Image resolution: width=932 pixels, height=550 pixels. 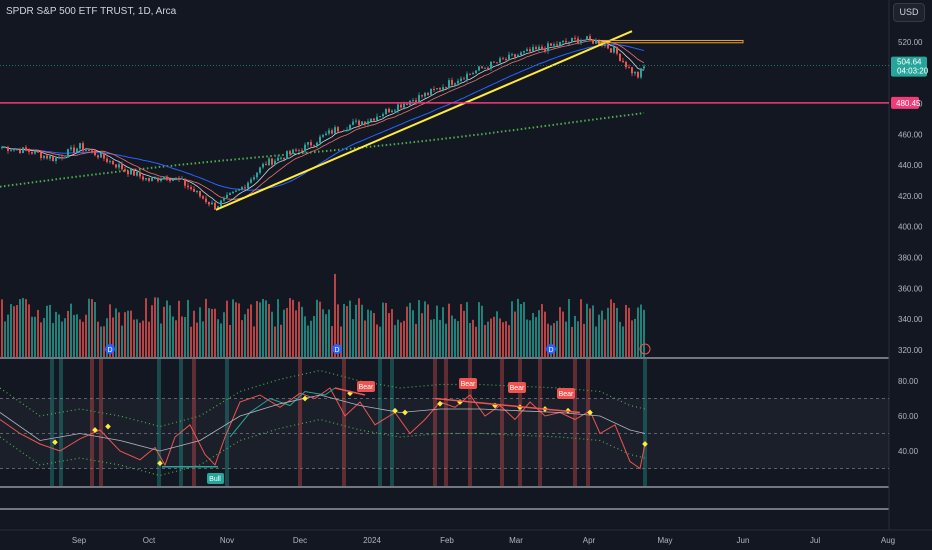 What do you see at coordinates (909, 66) in the screenshot?
I see `last-price-badge` at bounding box center [909, 66].